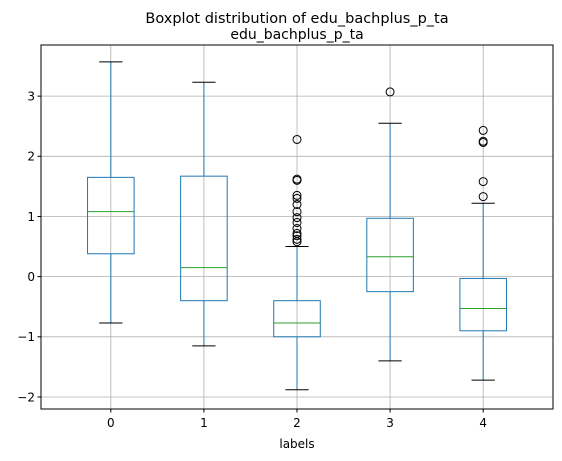 The image size is (562, 461). I want to click on x-axis-ticks: 0 1 2 3 4, so click(297, 419).